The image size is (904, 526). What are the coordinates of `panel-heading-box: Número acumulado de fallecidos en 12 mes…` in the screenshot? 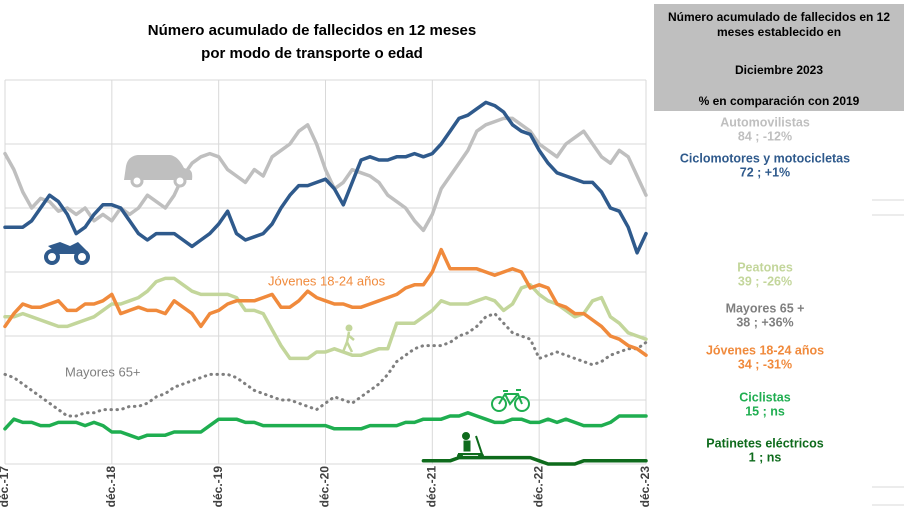 It's located at (779, 24).